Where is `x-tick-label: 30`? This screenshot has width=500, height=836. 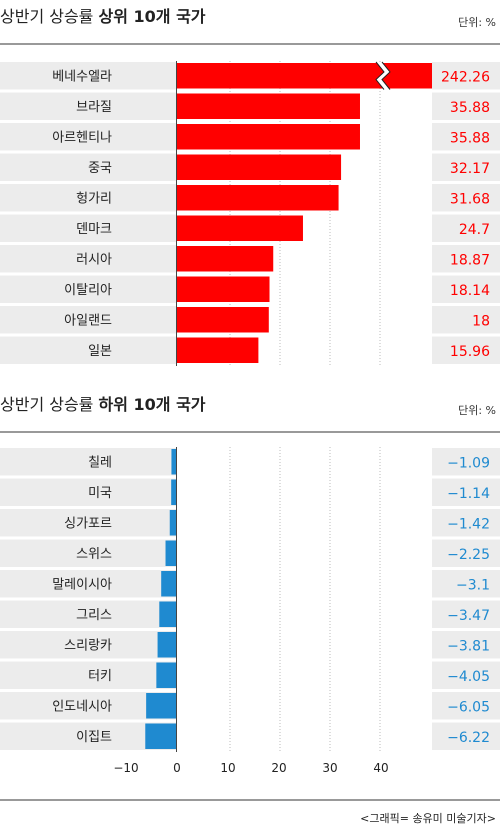
x-tick-label: 30 is located at coordinates (329, 768).